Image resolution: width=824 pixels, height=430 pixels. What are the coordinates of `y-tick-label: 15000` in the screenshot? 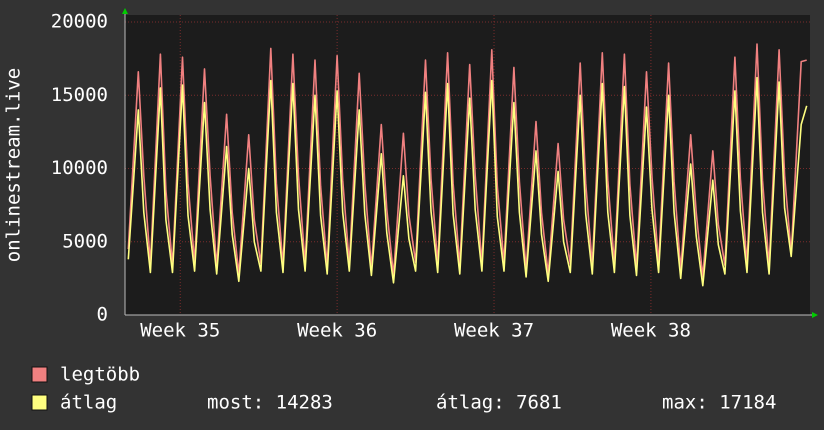 It's located at (79, 95).